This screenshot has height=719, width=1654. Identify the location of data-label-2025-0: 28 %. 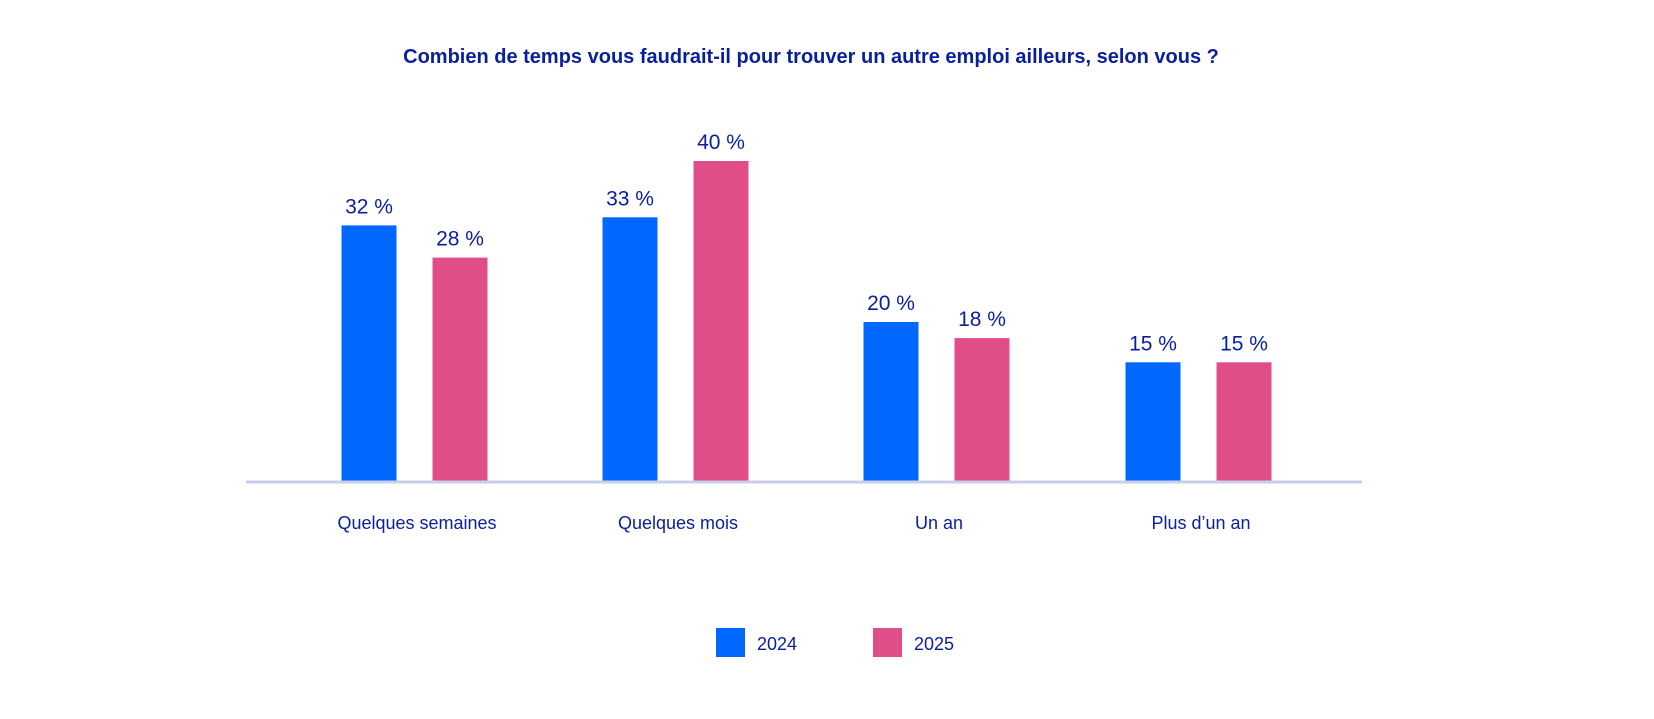
(460, 239).